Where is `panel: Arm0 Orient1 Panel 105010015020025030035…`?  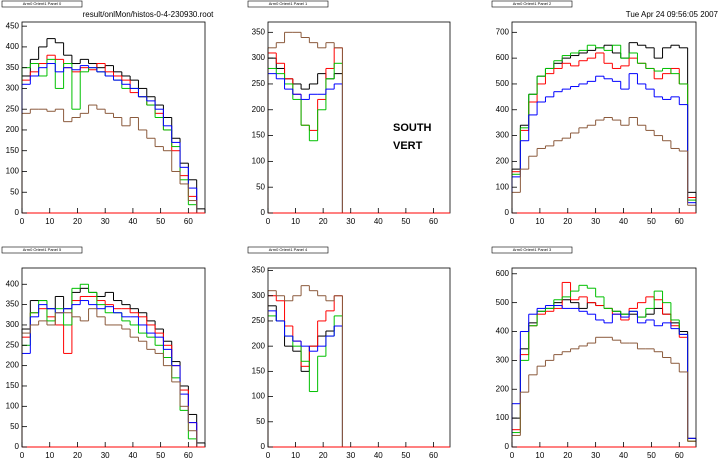 panel: Arm0 Orient1 Panel 105010015020025030035… is located at coordinates (349, 113).